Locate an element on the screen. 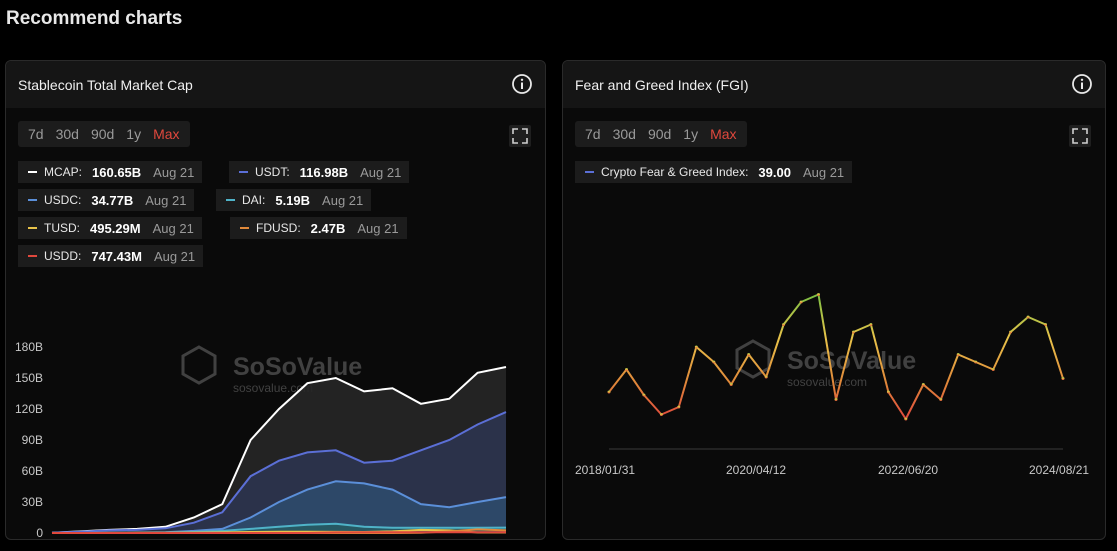  series-area-usdc is located at coordinates (279, 507).